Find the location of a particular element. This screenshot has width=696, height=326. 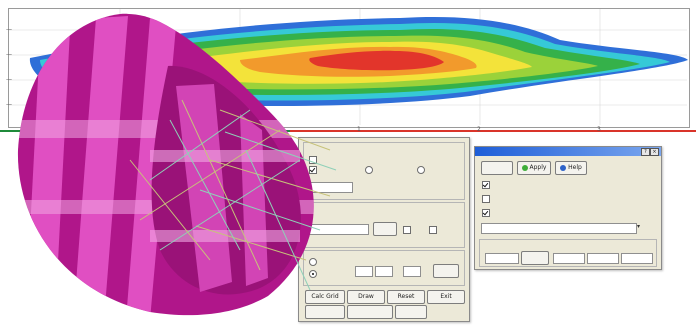

help-button: Help is located at coordinates (571, 168).